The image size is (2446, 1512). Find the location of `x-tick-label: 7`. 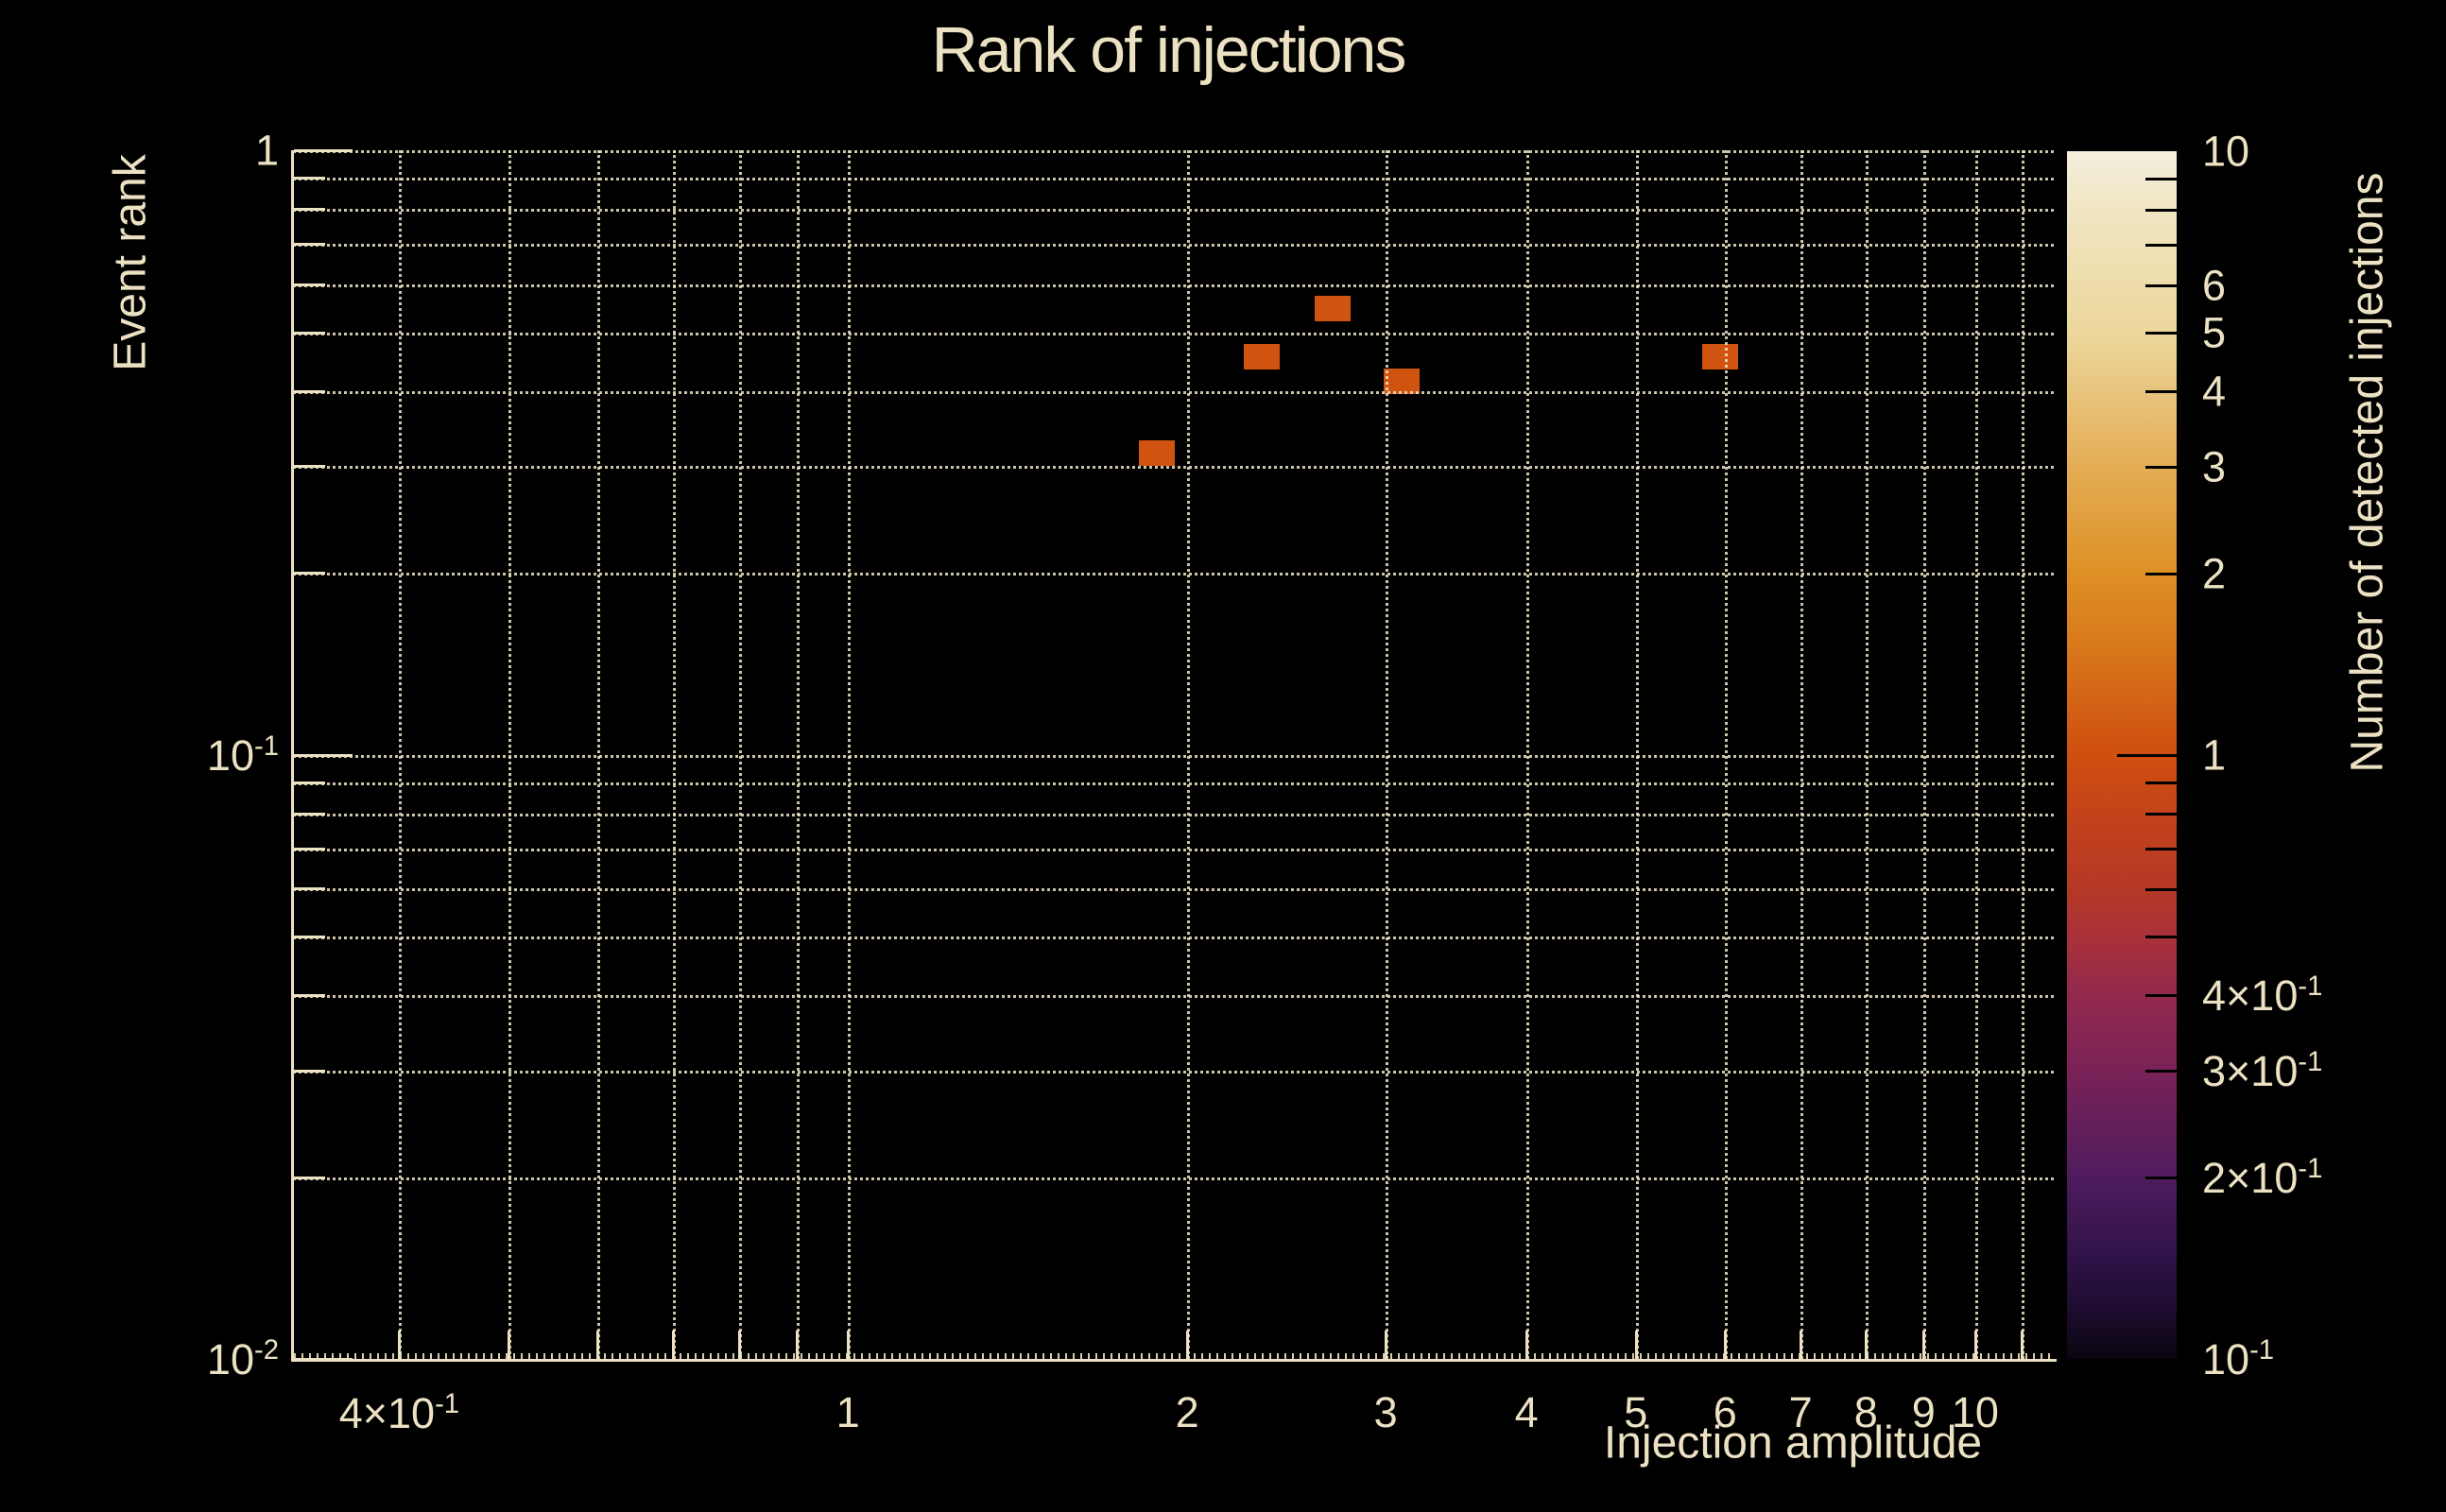

x-tick-label: 7 is located at coordinates (1800, 1412).